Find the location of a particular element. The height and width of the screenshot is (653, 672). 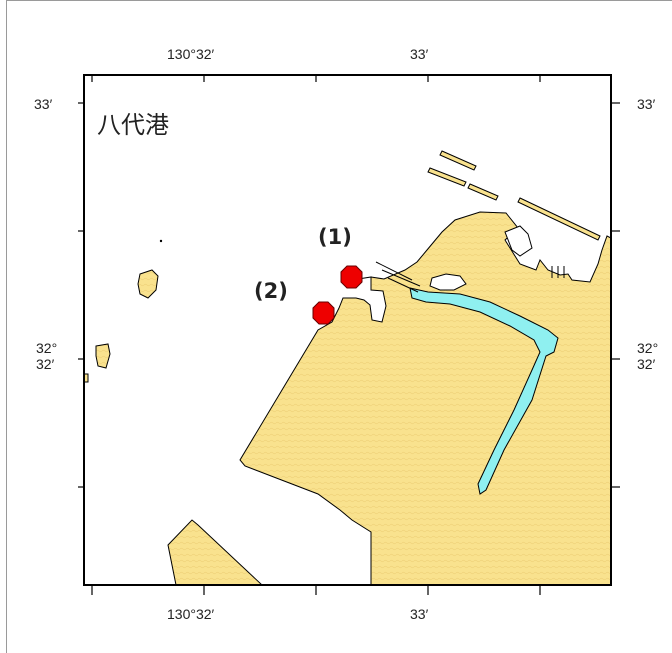

top-left-label: 130°32′ is located at coordinates (191, 54).